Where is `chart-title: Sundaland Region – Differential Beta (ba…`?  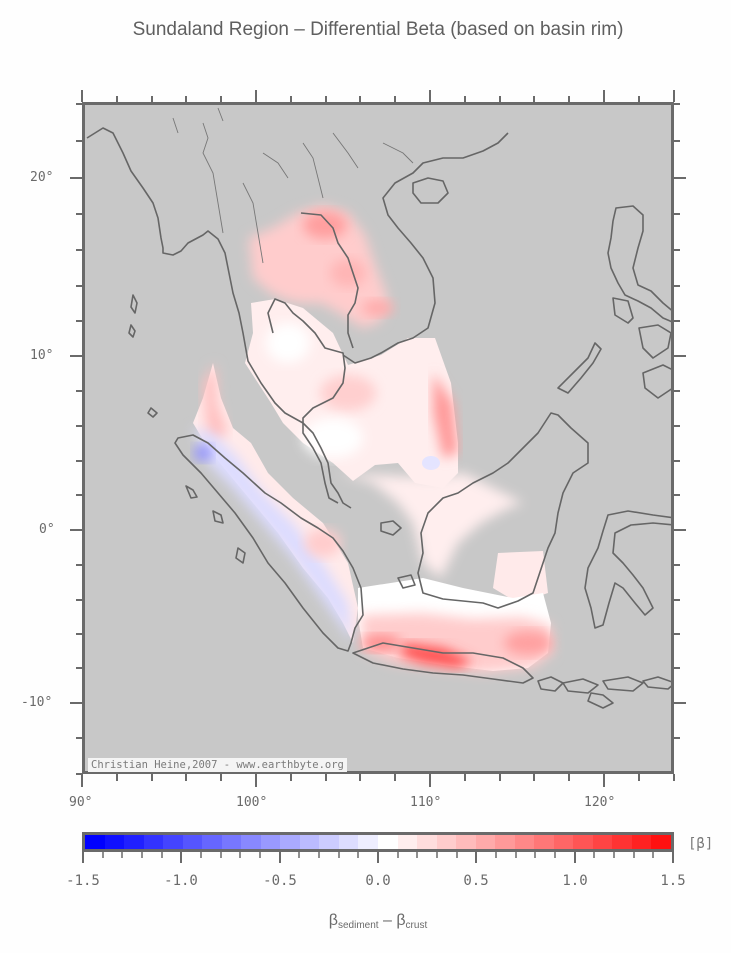
chart-title: Sundaland Region – Differential Beta (ba… is located at coordinates (378, 29).